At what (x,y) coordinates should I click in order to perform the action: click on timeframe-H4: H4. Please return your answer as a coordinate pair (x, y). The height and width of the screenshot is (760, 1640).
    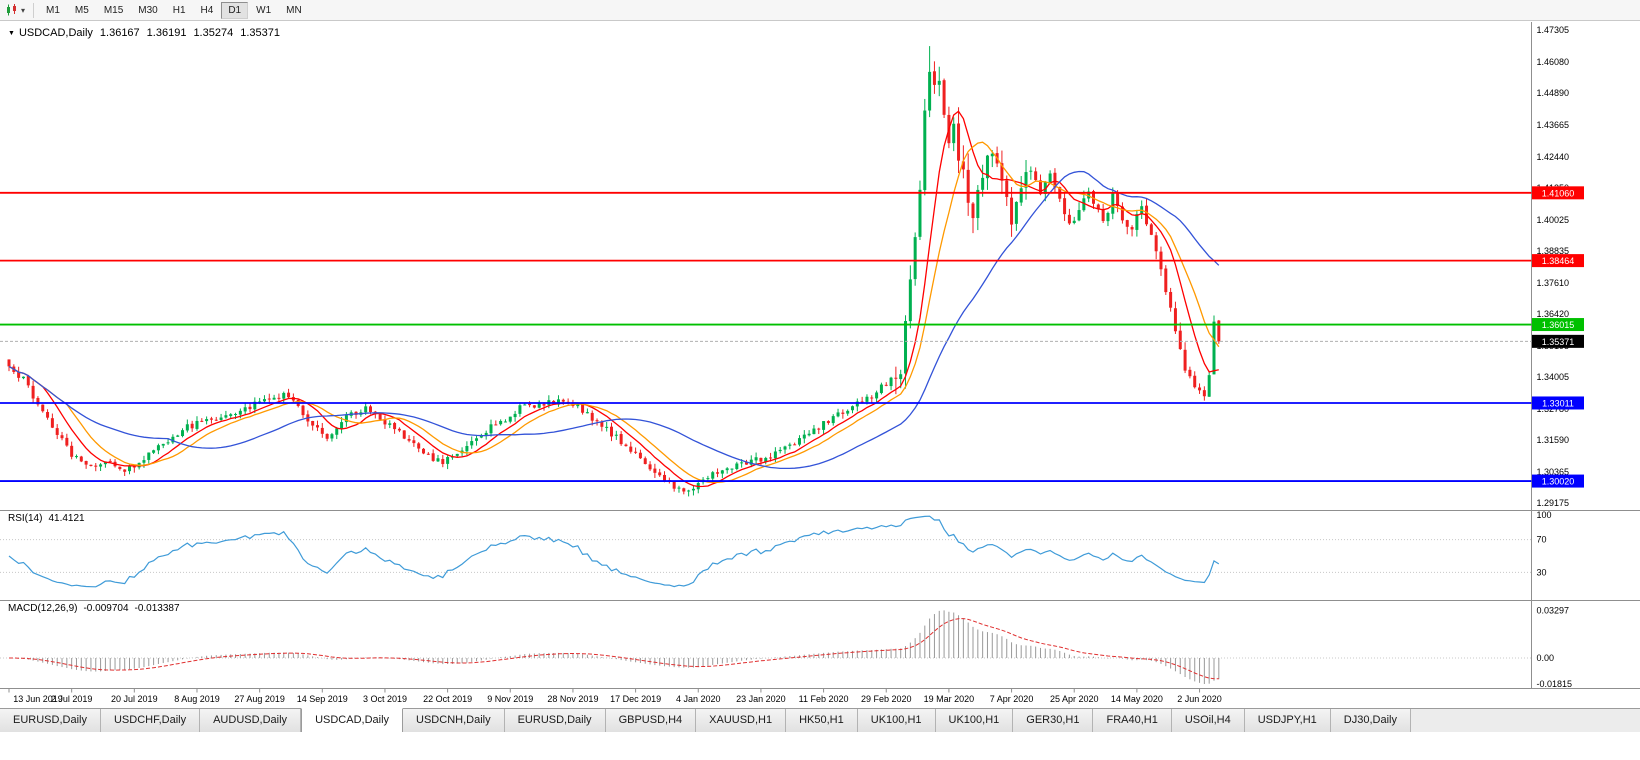
    Looking at the image, I should click on (207, 10).